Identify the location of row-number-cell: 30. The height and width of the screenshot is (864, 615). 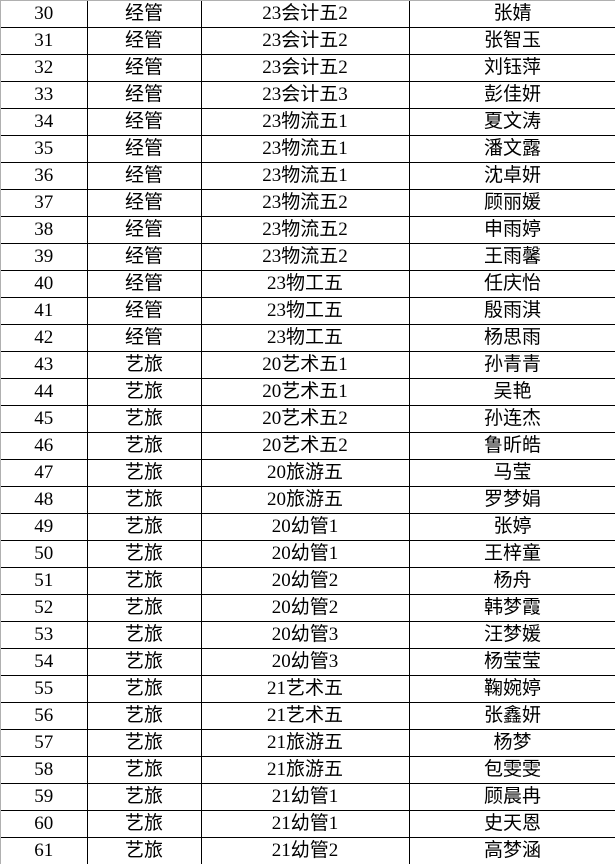
(44, 14).